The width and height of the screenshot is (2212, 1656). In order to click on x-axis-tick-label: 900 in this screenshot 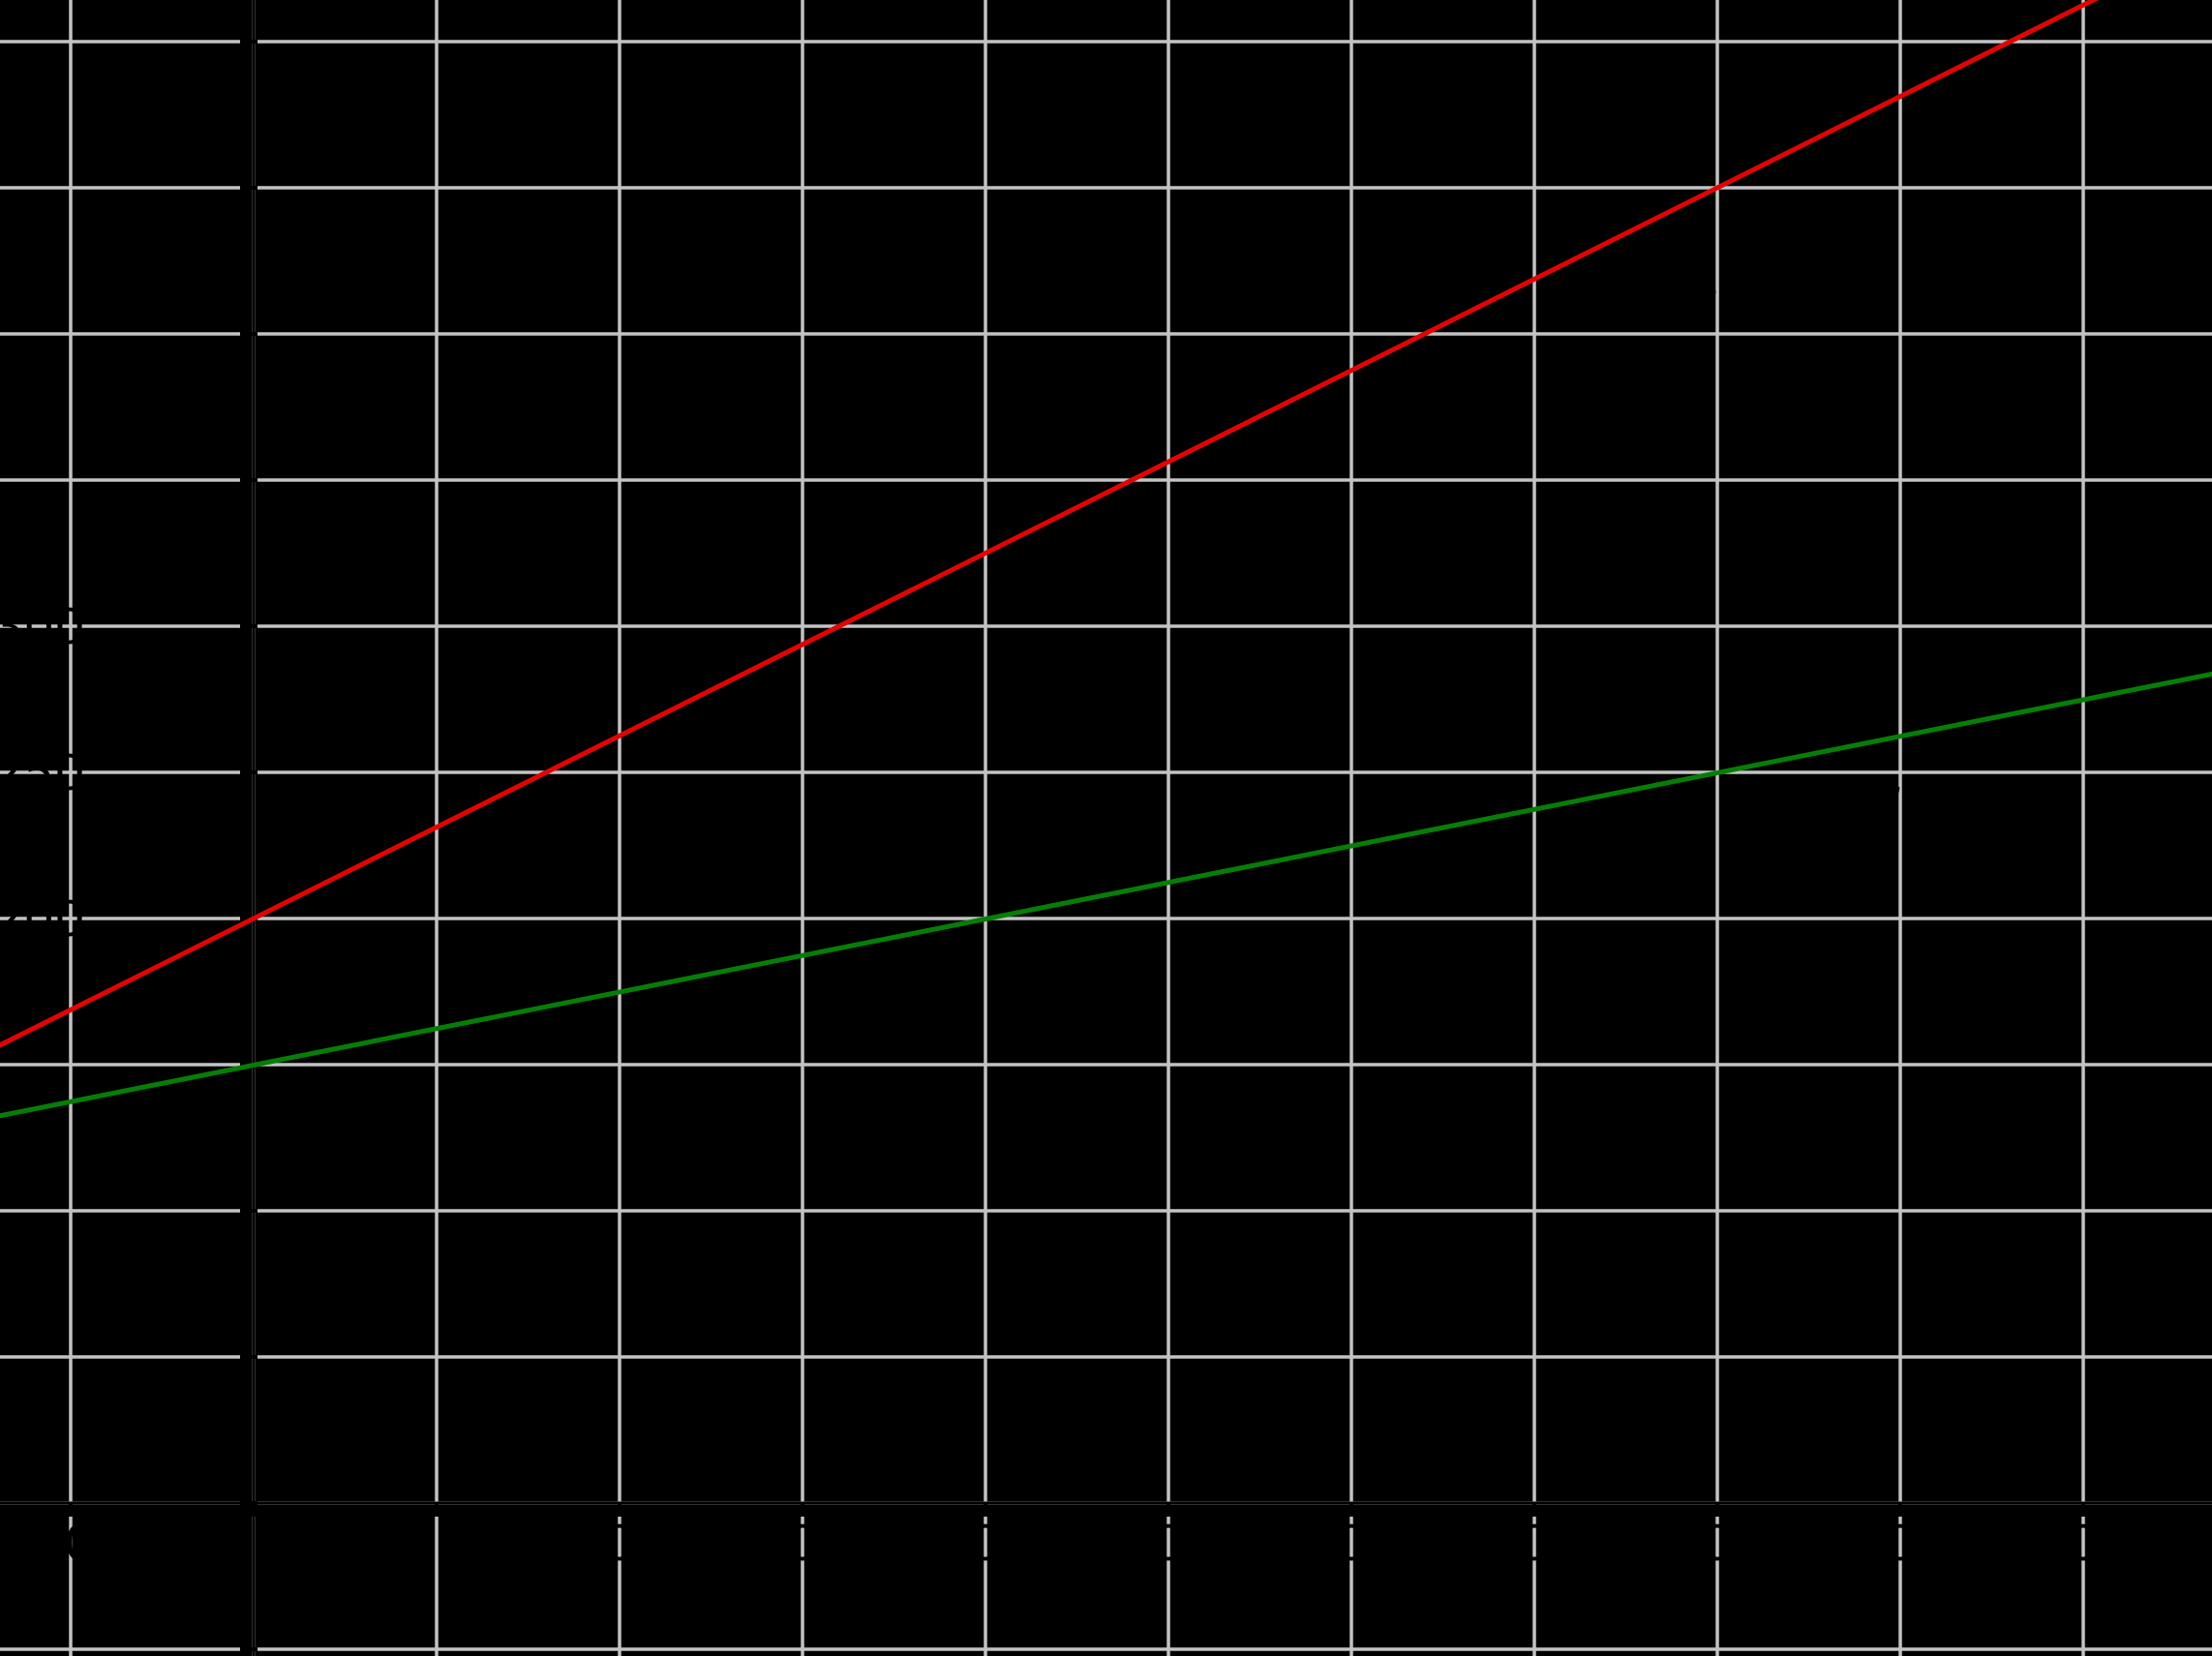, I will do `click(2083, 1544)`.